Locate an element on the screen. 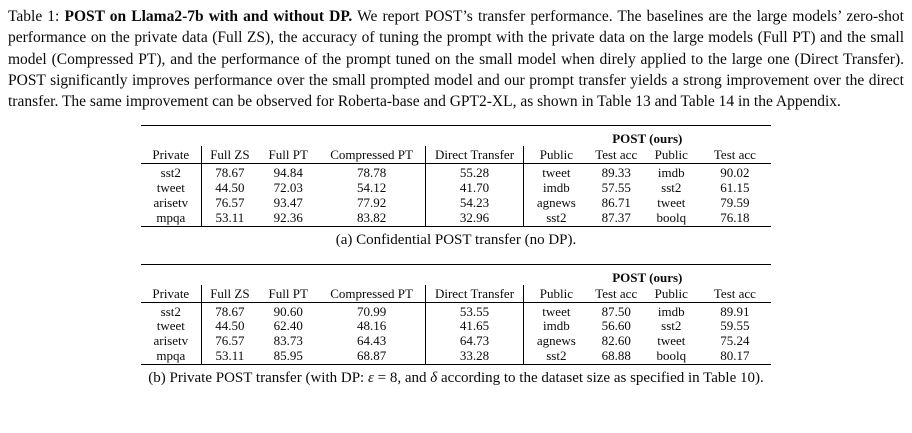 The image size is (912, 433). metric-value-cell: 68.88 is located at coordinates (616, 356).